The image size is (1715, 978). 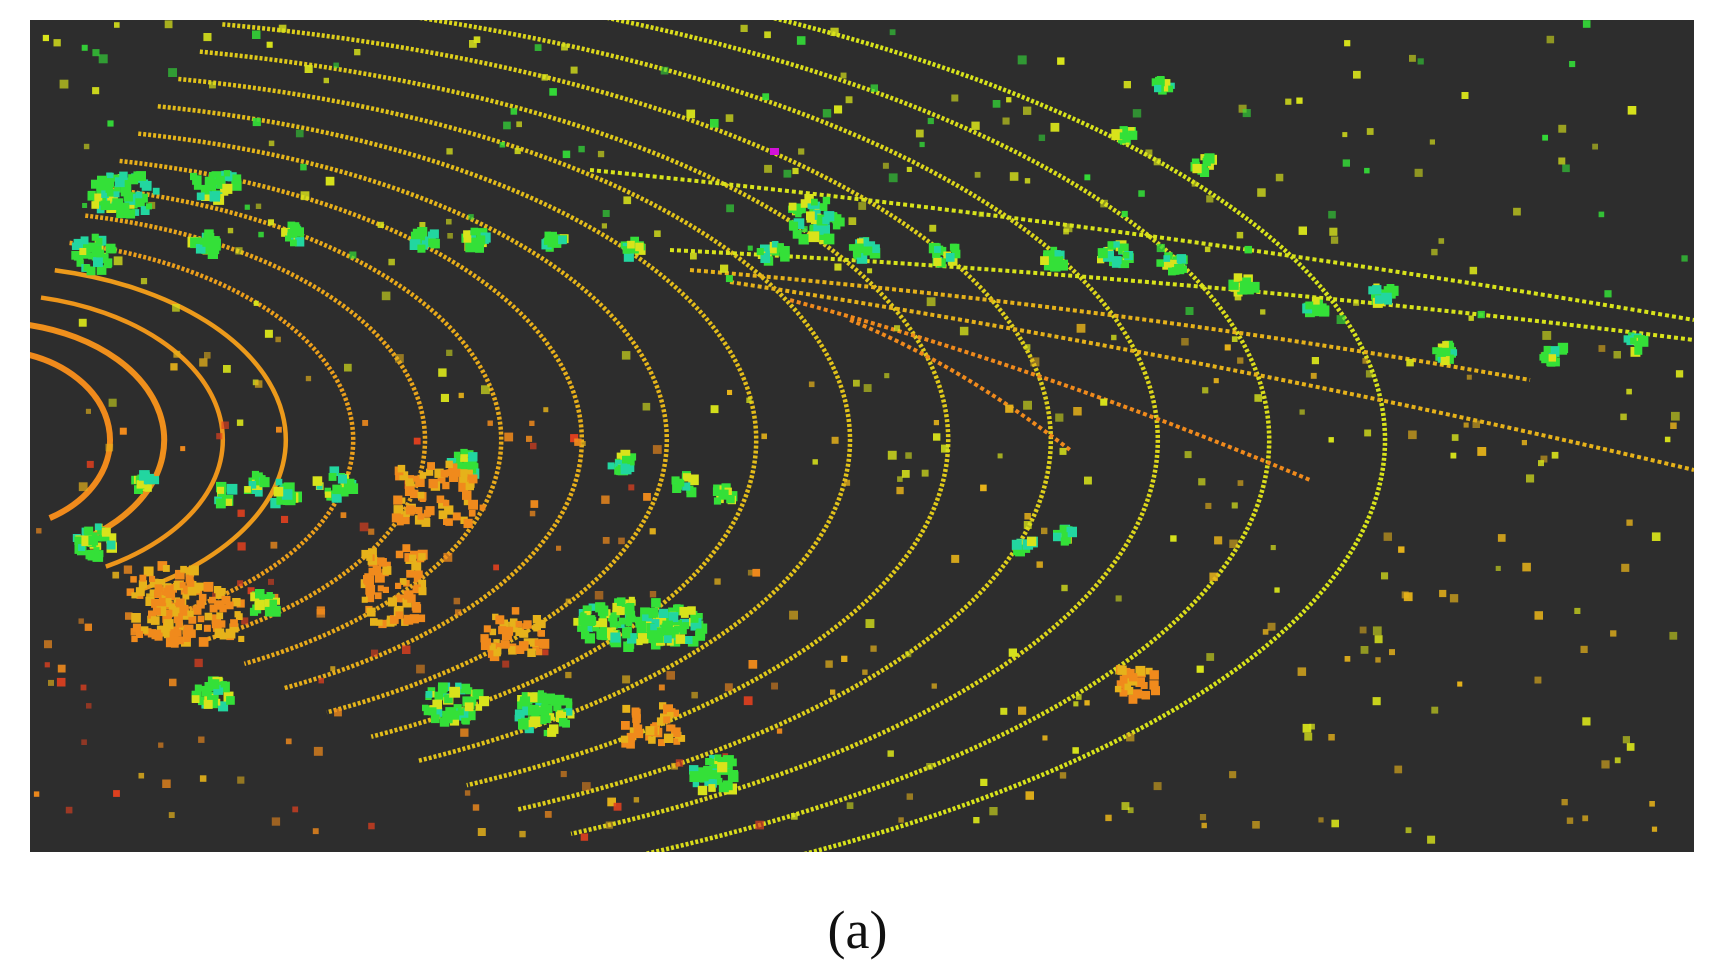 I want to click on road-streak, so click(x=1181, y=295).